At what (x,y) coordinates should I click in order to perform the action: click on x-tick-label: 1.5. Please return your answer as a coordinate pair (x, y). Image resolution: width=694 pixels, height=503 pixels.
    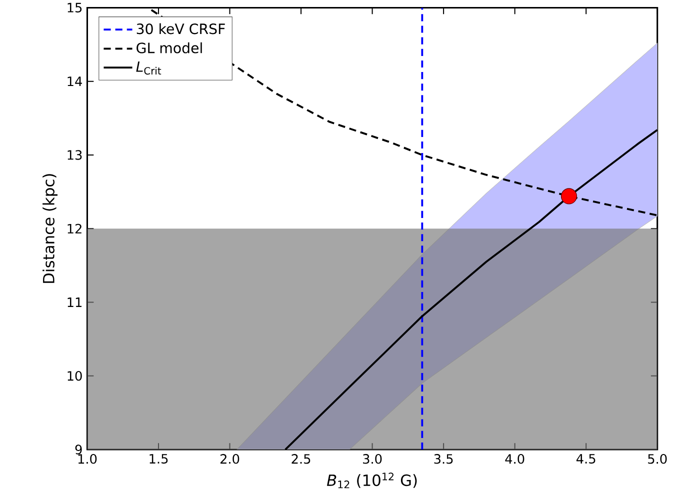
    Looking at the image, I should click on (159, 459).